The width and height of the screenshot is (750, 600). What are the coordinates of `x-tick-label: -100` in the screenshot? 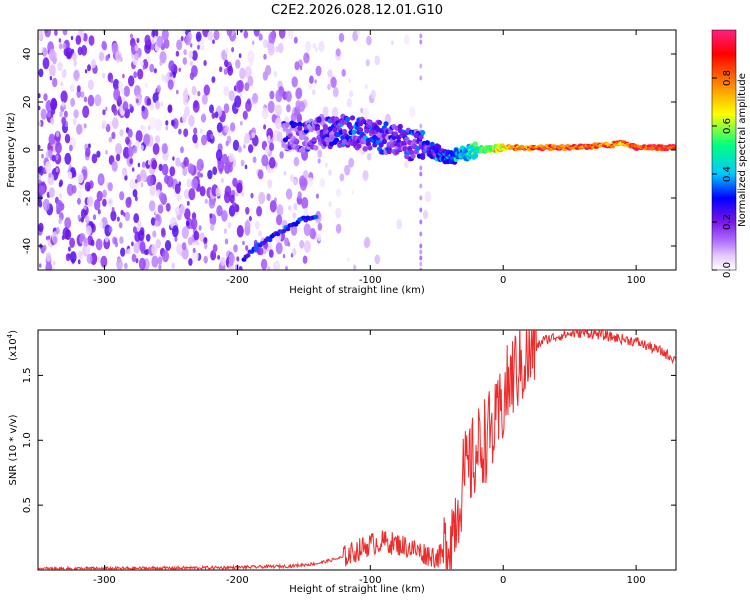 It's located at (370, 280).